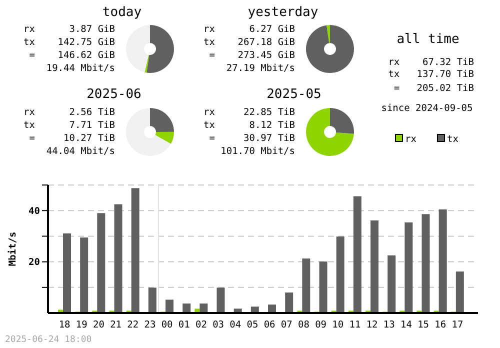  What do you see at coordinates (249, 55) in the screenshot?
I see `text: = 273.45 GiB` at bounding box center [249, 55].